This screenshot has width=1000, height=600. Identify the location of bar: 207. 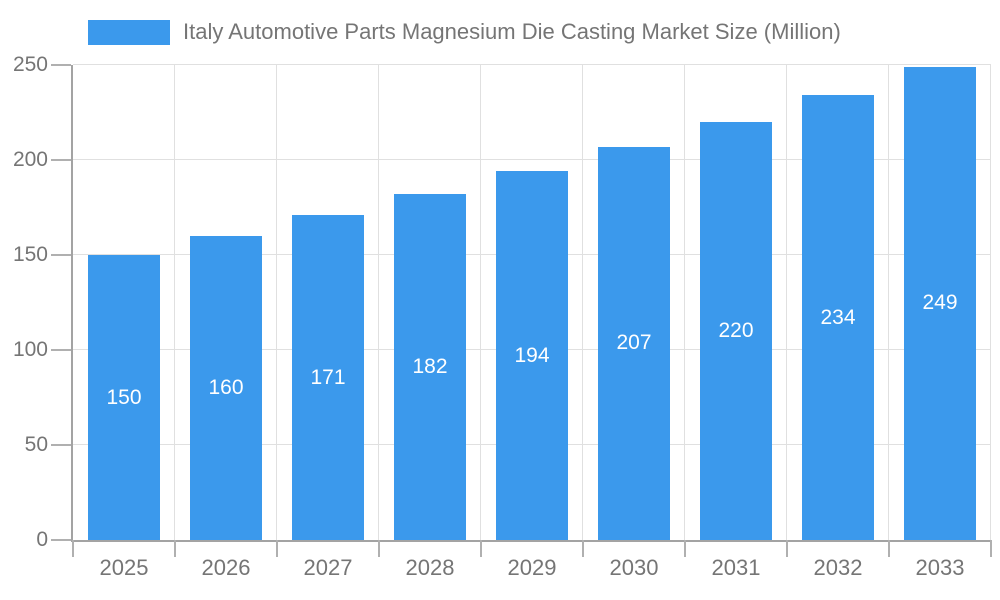
(634, 343).